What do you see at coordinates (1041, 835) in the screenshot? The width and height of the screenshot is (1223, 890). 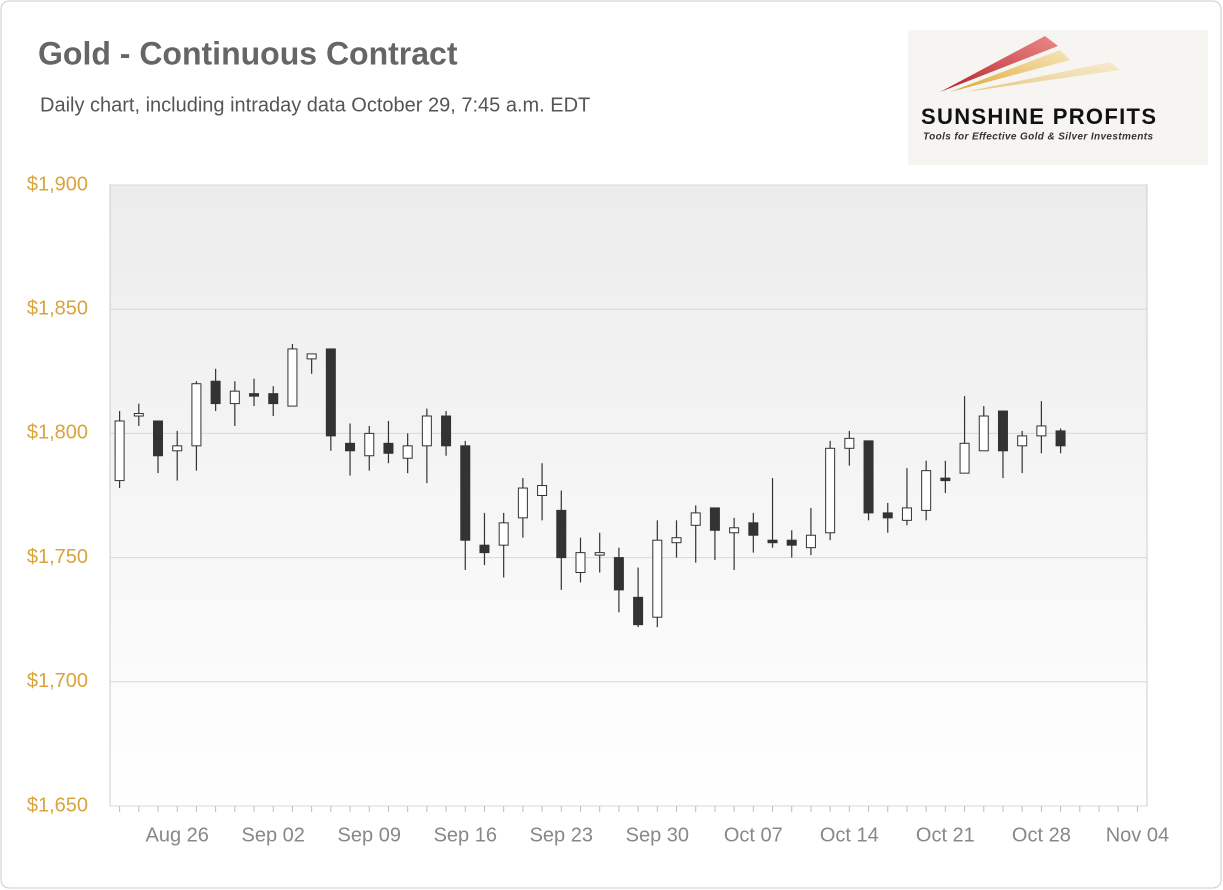 I see `x-tick-label: Oct 28` at bounding box center [1041, 835].